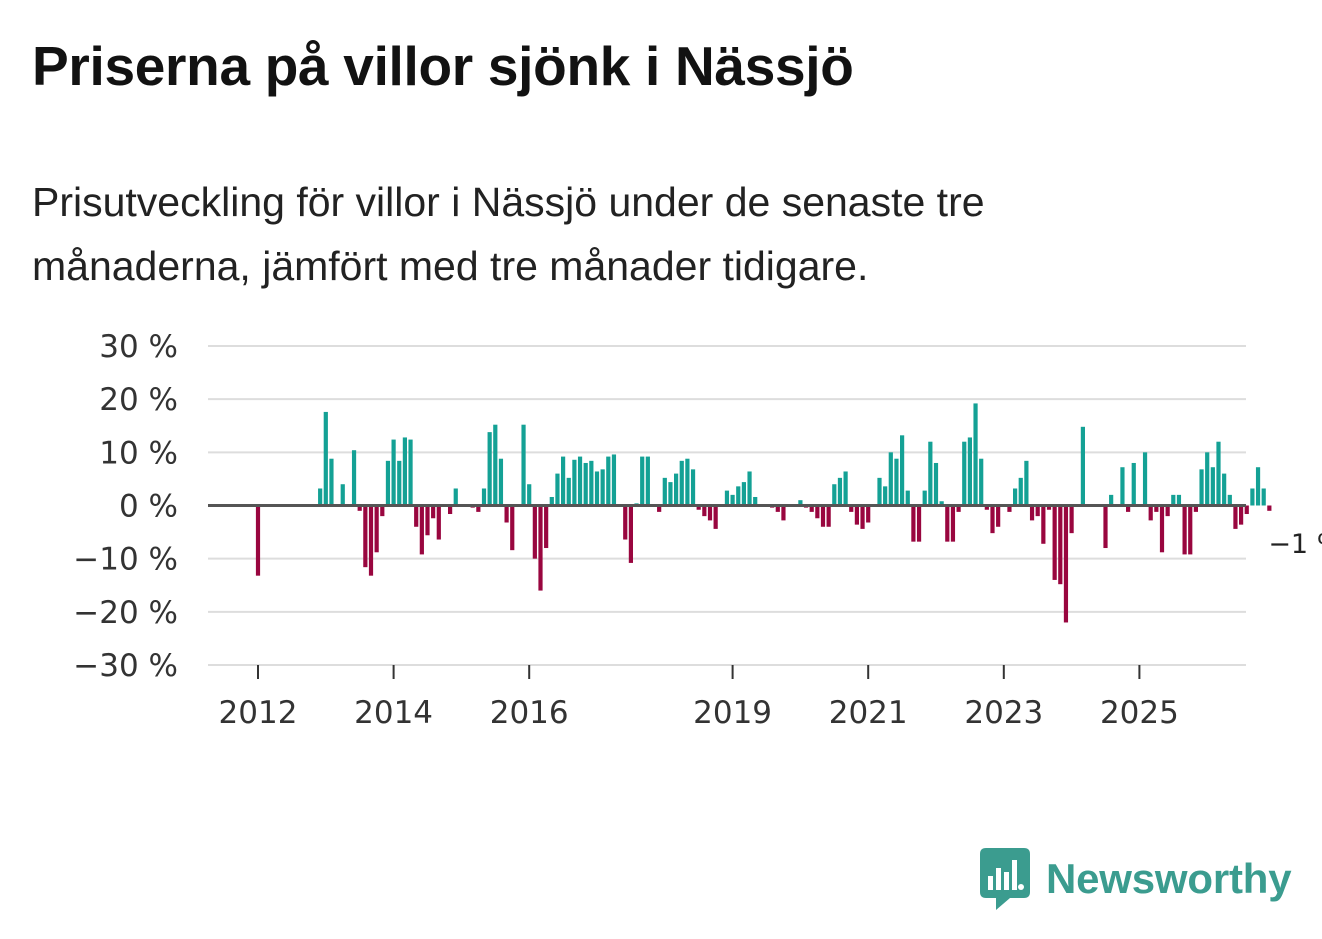 This screenshot has height=939, width=1322. Describe the element at coordinates (125, 560) in the screenshot. I see `y-tick-label: −10 %` at that location.